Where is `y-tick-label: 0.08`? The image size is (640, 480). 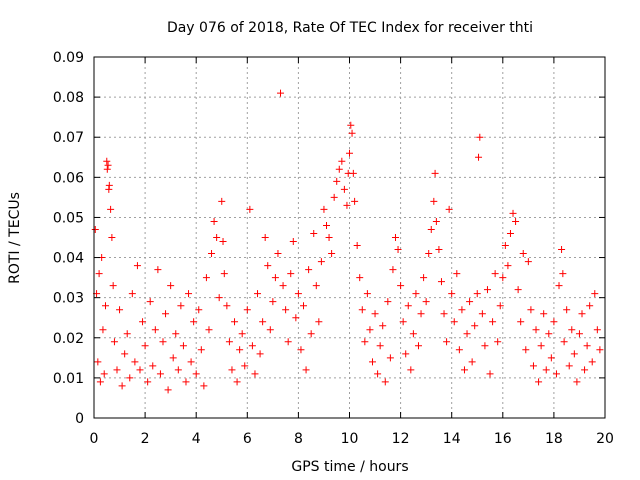
y-tick-label: 0.08 is located at coordinates (68, 98).